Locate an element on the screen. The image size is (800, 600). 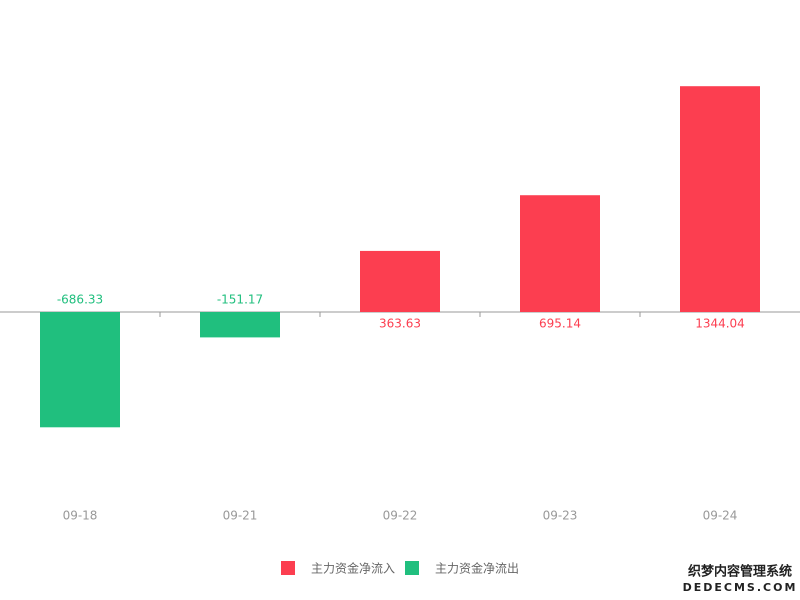
legend-label: 主力资金净流入 is located at coordinates (353, 568).